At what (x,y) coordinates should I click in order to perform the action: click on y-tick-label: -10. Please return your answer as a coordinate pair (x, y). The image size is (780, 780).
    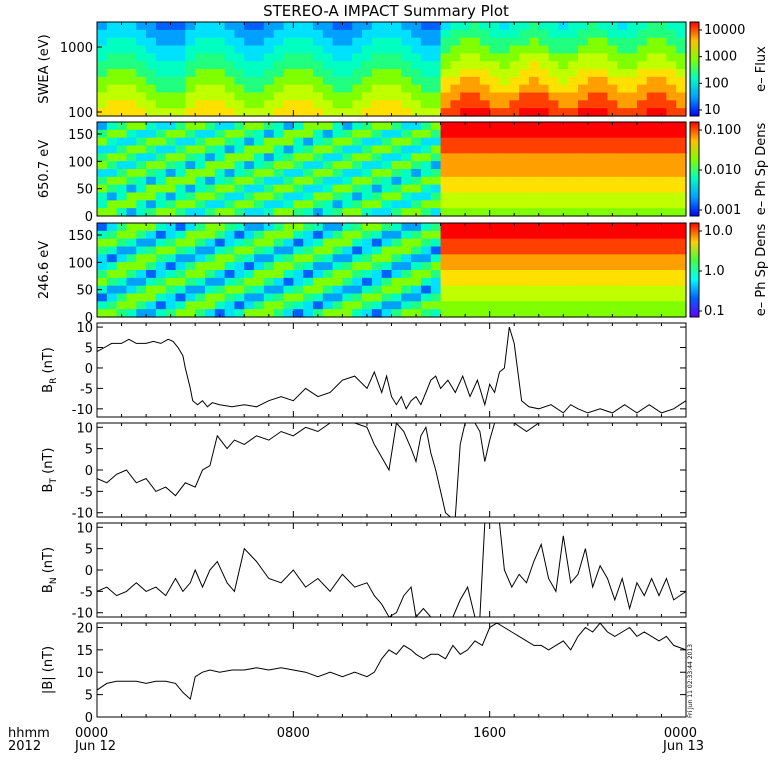
    Looking at the image, I should click on (82, 410).